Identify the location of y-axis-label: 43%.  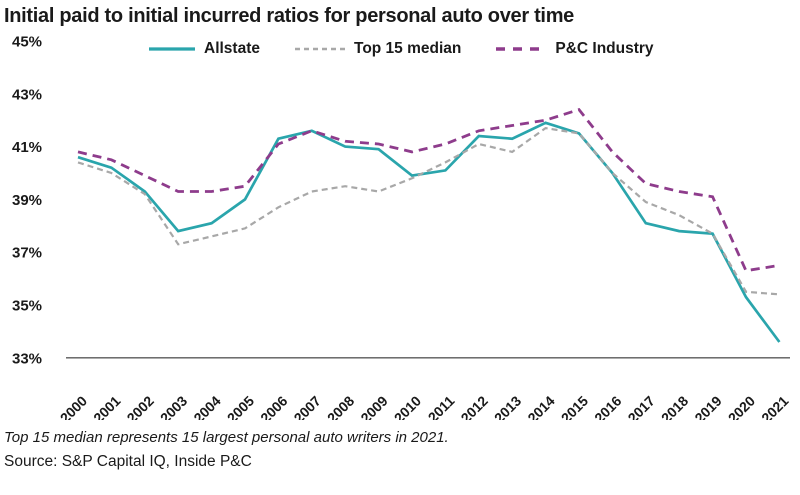
(27, 94).